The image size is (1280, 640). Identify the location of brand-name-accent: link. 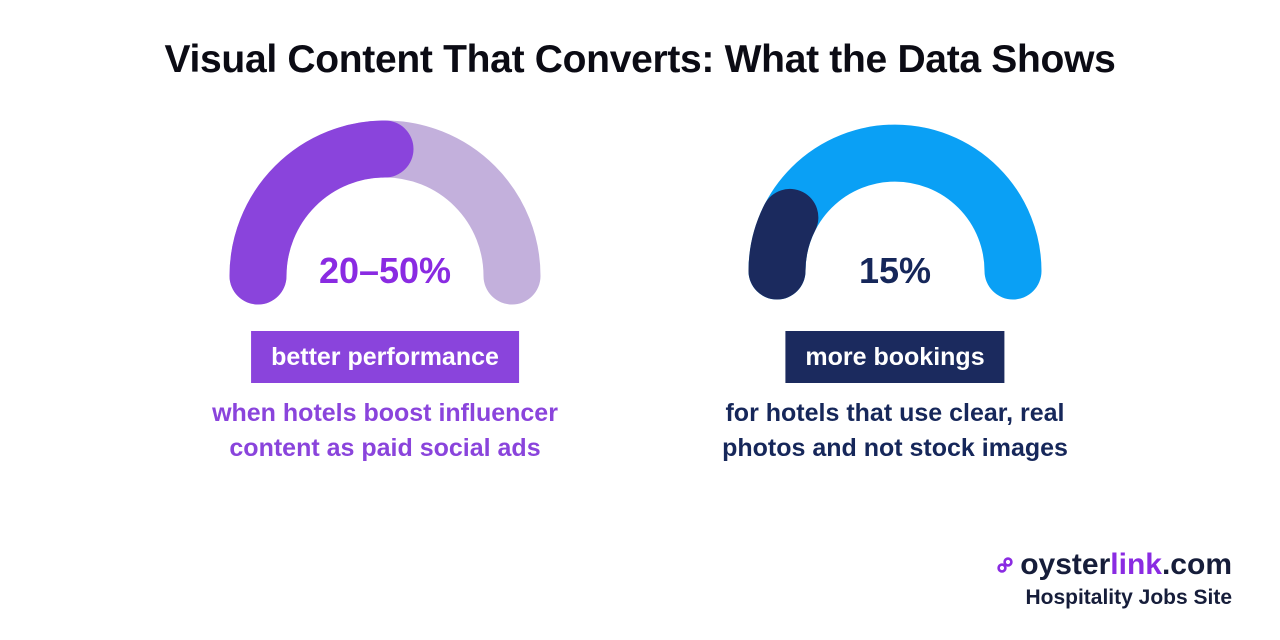
(1136, 564).